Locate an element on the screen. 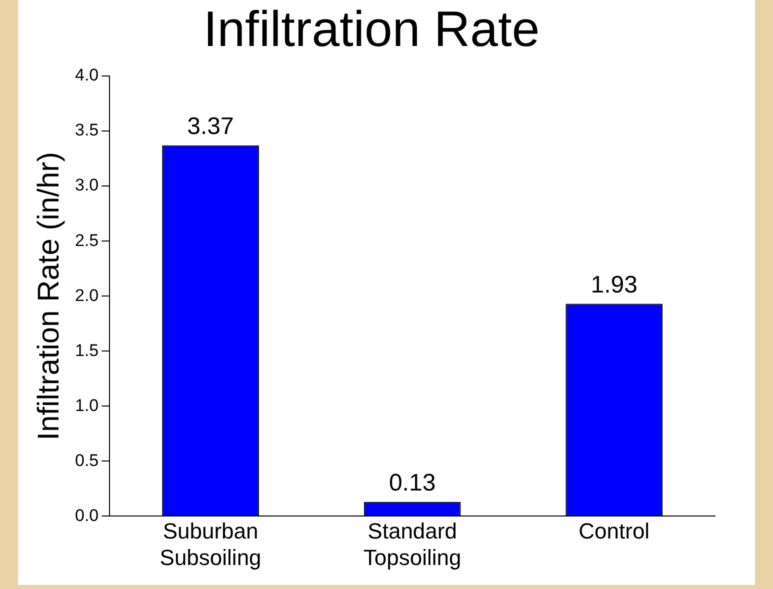 This screenshot has width=773, height=589. y-tick-label: 0.5 is located at coordinates (86, 460).